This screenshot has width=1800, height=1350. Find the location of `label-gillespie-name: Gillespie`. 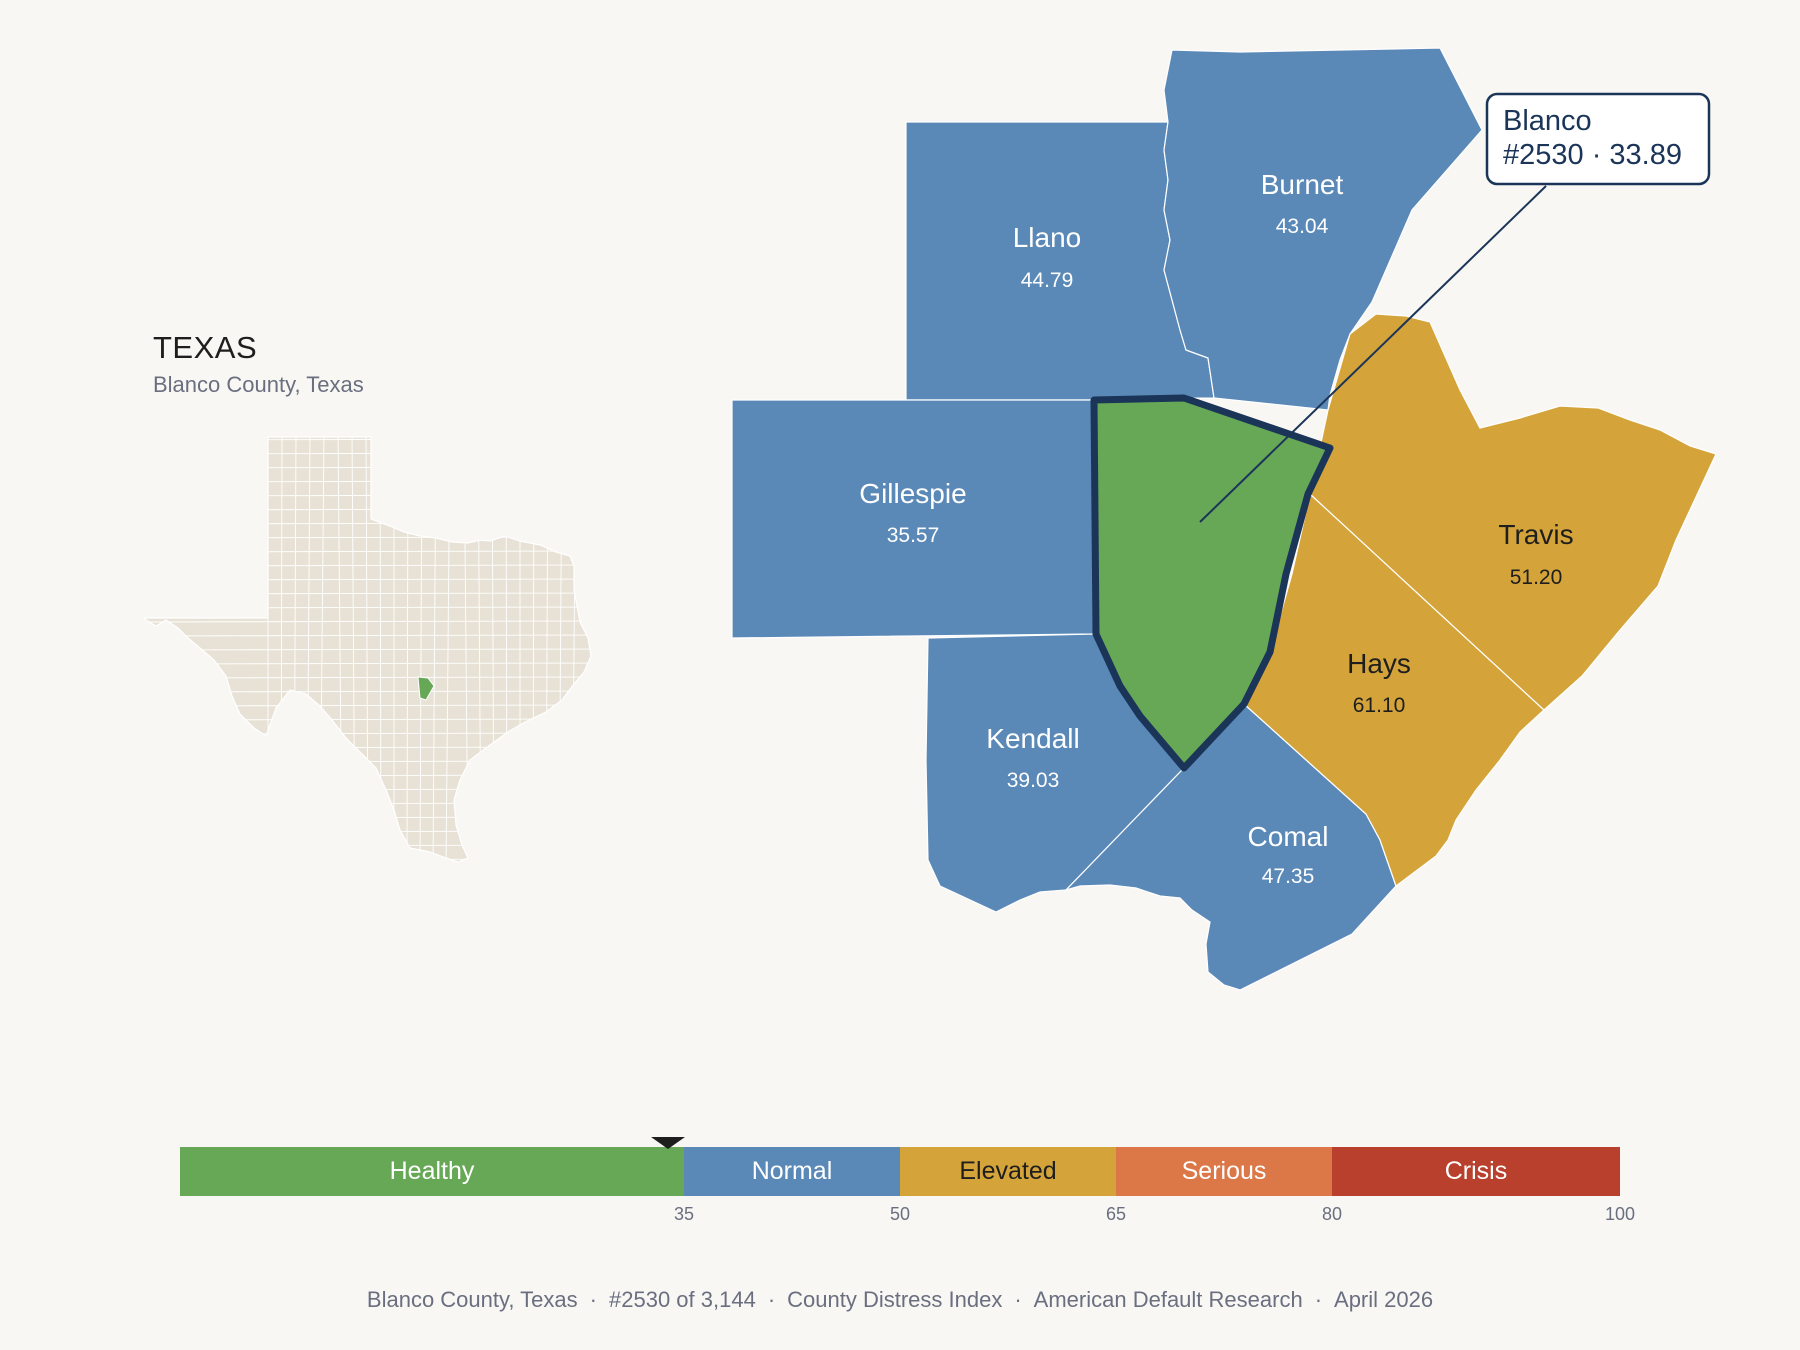

label-gillespie-name: Gillespie is located at coordinates (912, 493).